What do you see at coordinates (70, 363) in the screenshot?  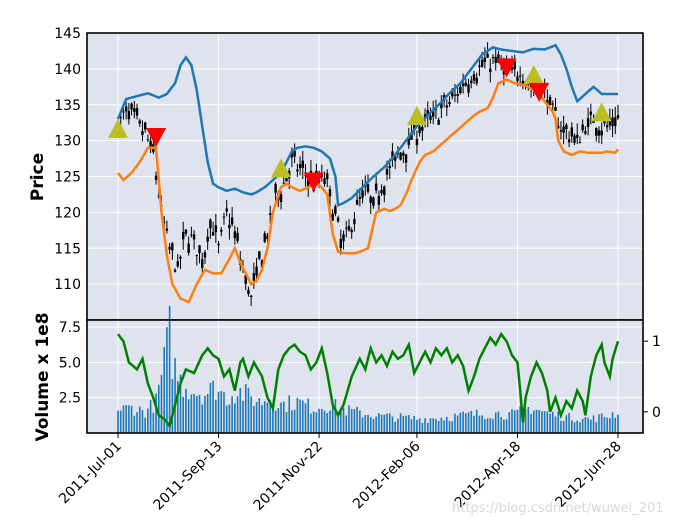 I see `volume-y-ticks: 2.5 5.0 7.5` at bounding box center [70, 363].